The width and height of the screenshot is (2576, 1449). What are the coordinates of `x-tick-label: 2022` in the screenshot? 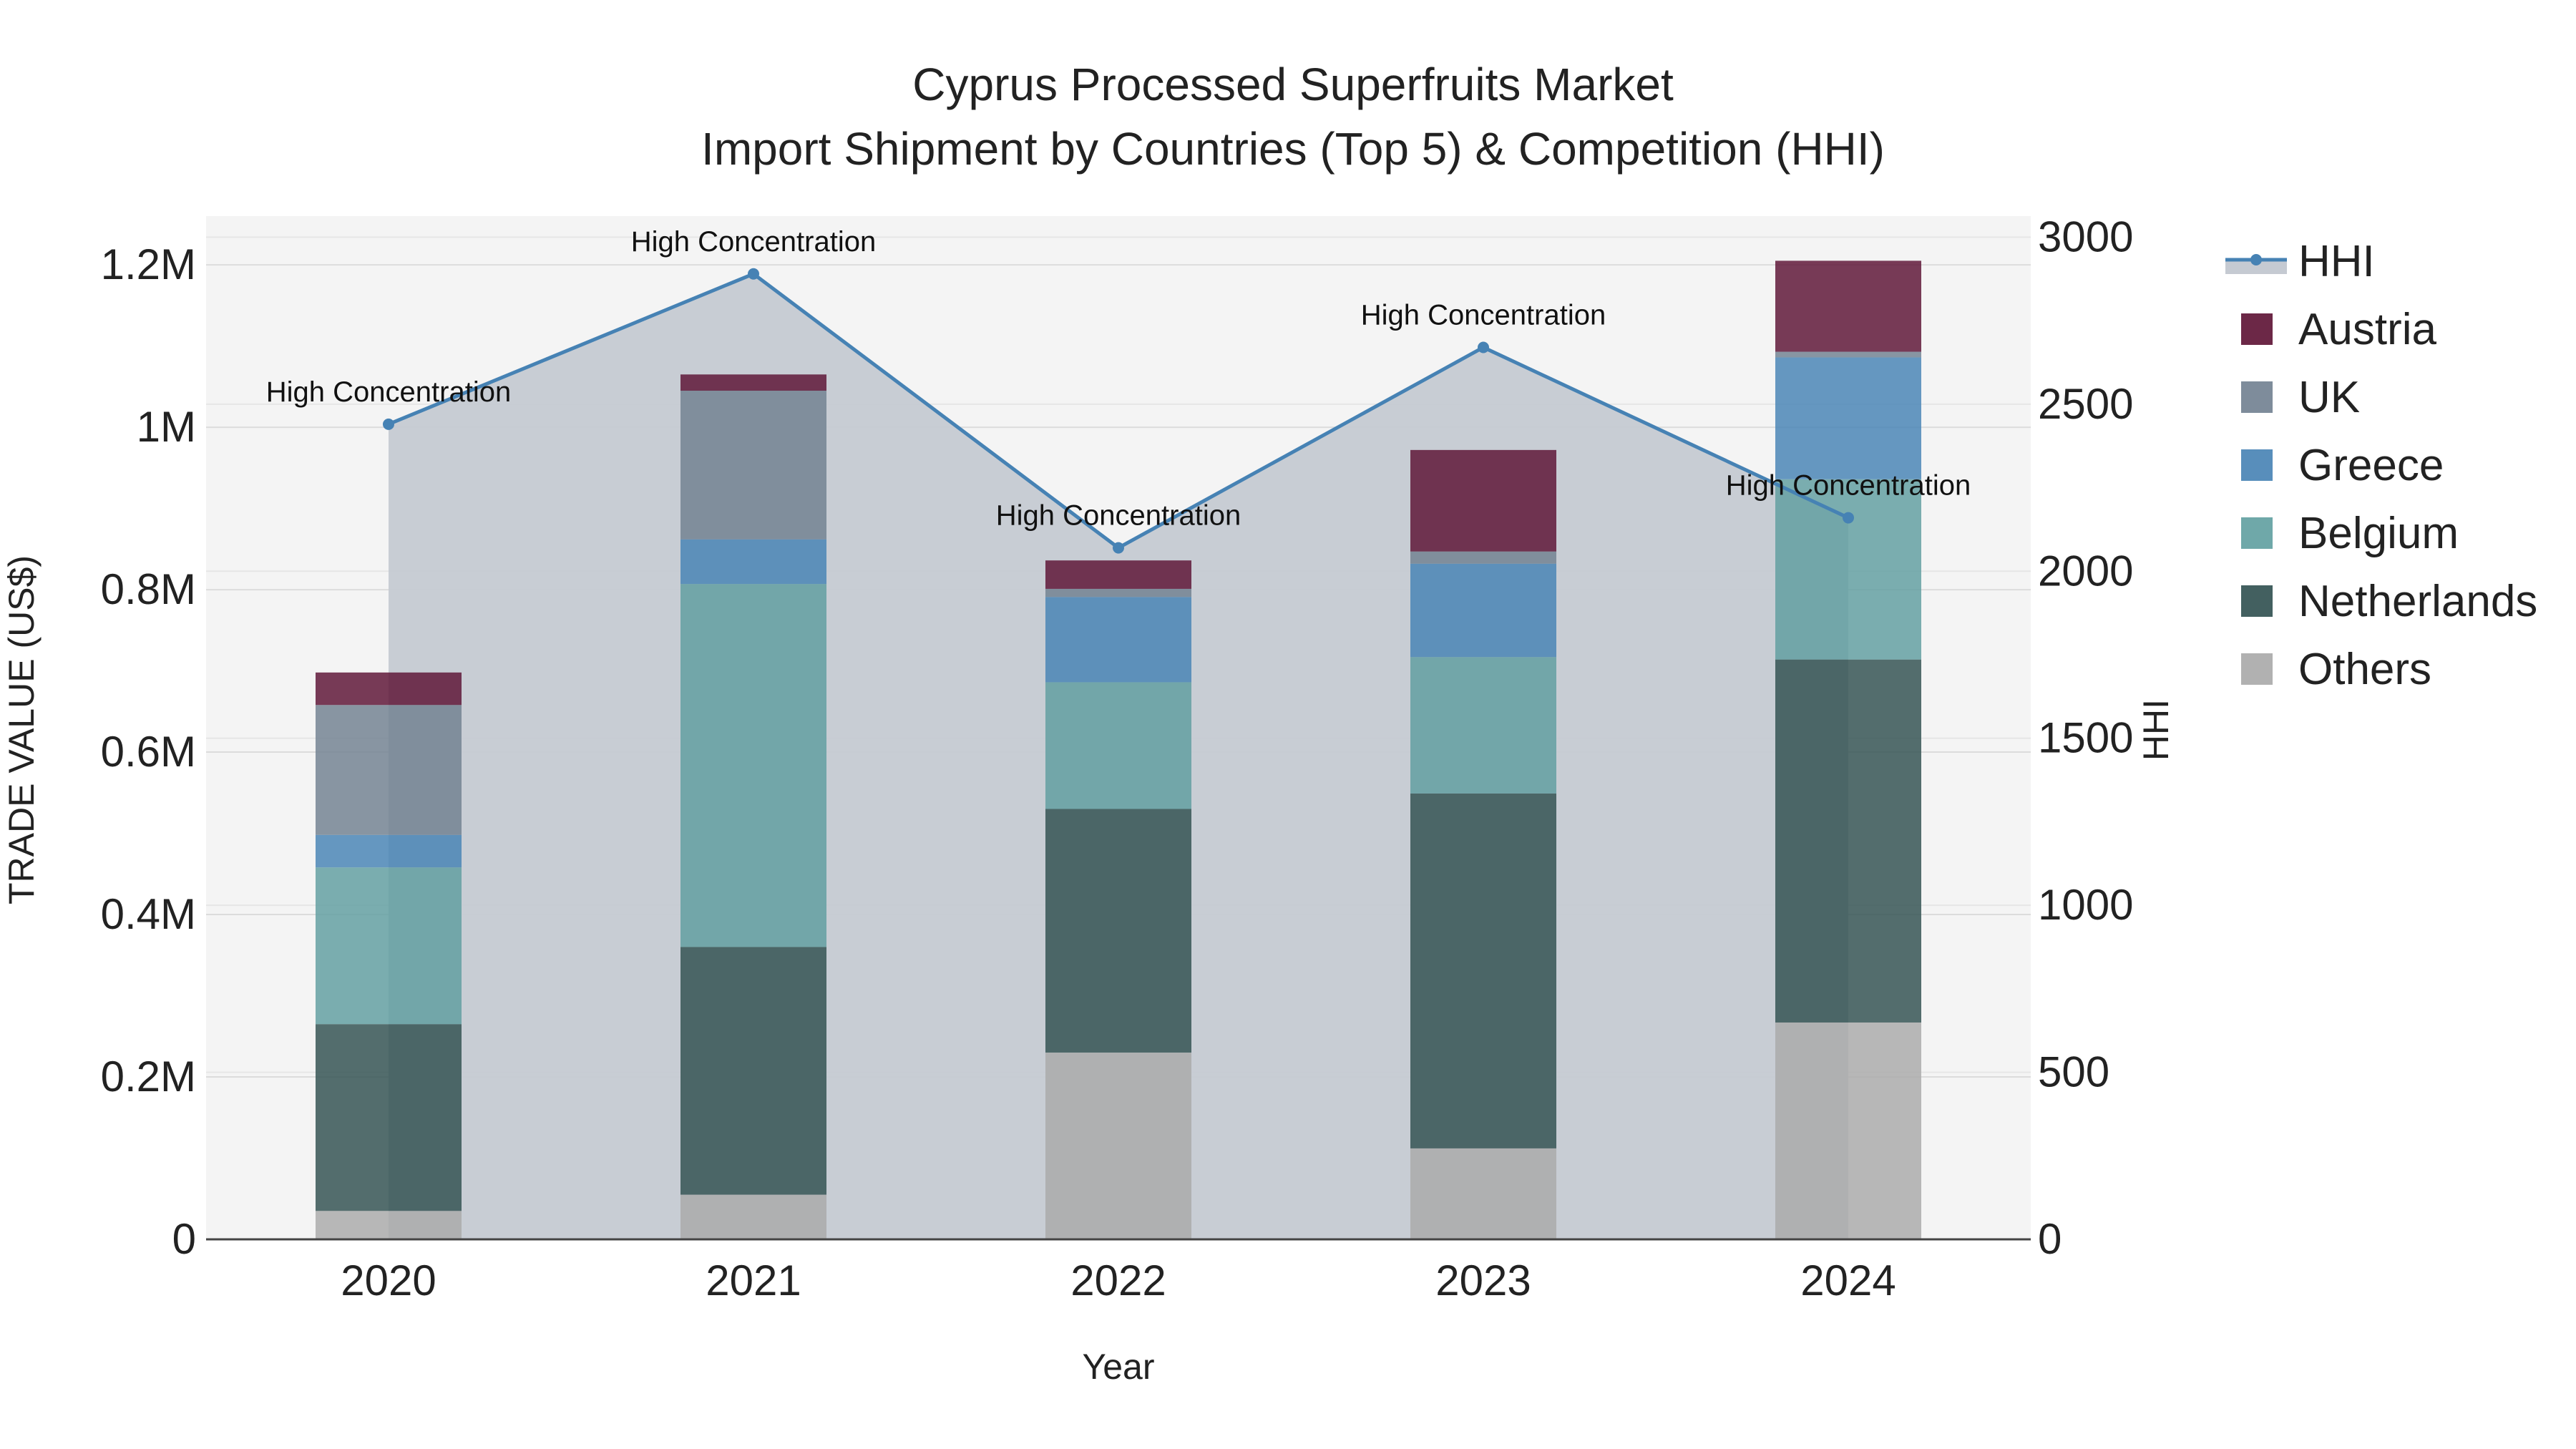 It's located at (1118, 1280).